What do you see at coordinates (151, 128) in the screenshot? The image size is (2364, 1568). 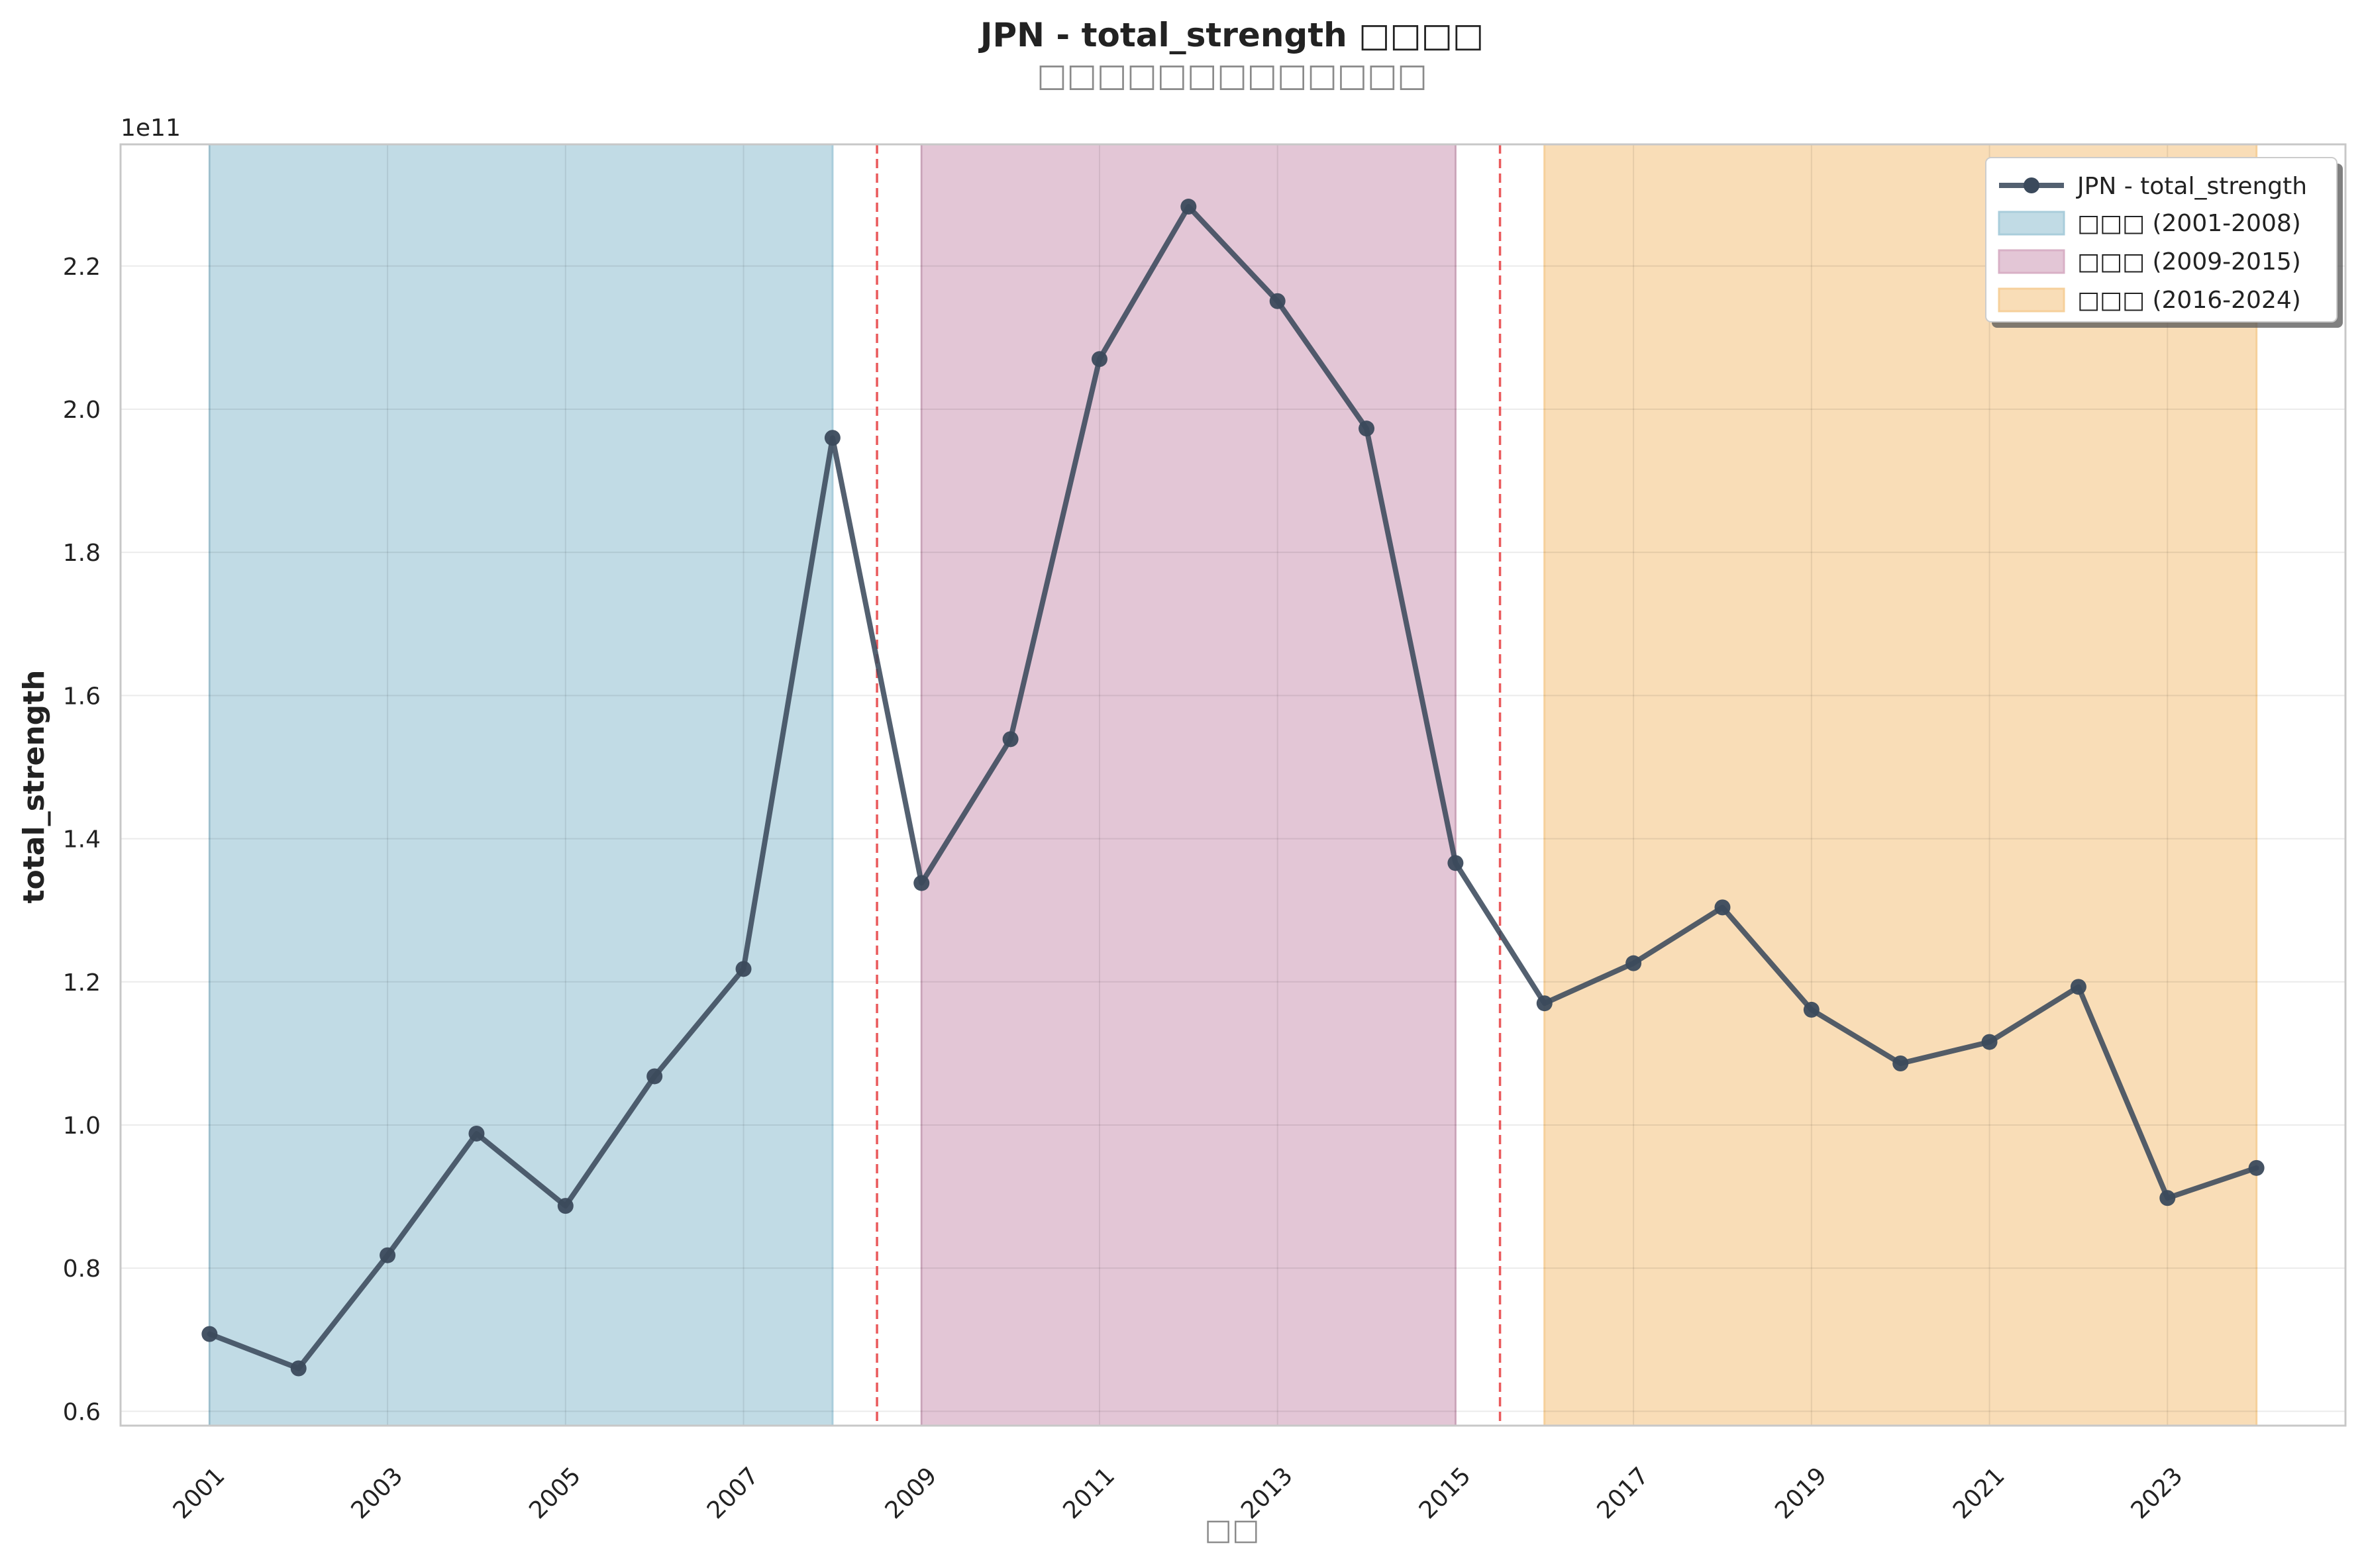 I see `y-offset-label: 1e11` at bounding box center [151, 128].